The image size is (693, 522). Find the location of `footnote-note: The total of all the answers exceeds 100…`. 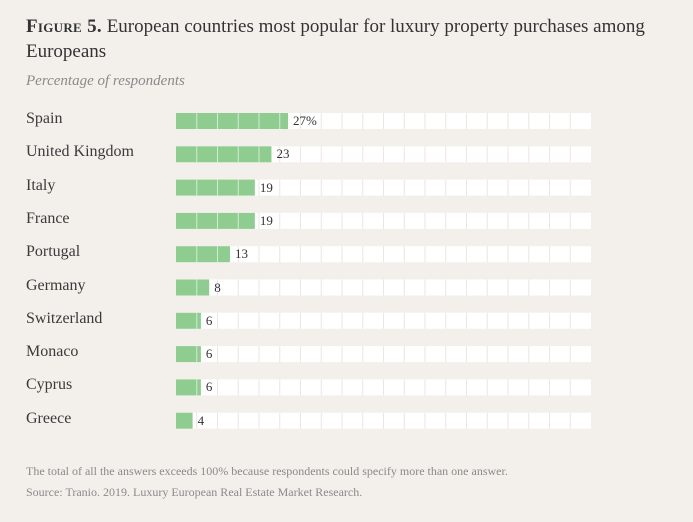

footnote-note: The total of all the answers exceeds 100… is located at coordinates (267, 471).